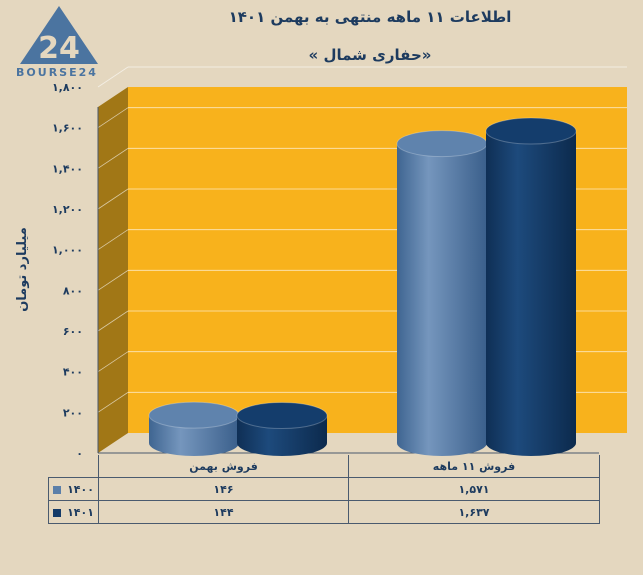  Describe the element at coordinates (73, 372) in the screenshot. I see `y-tick-label: ۴۰۰` at that location.